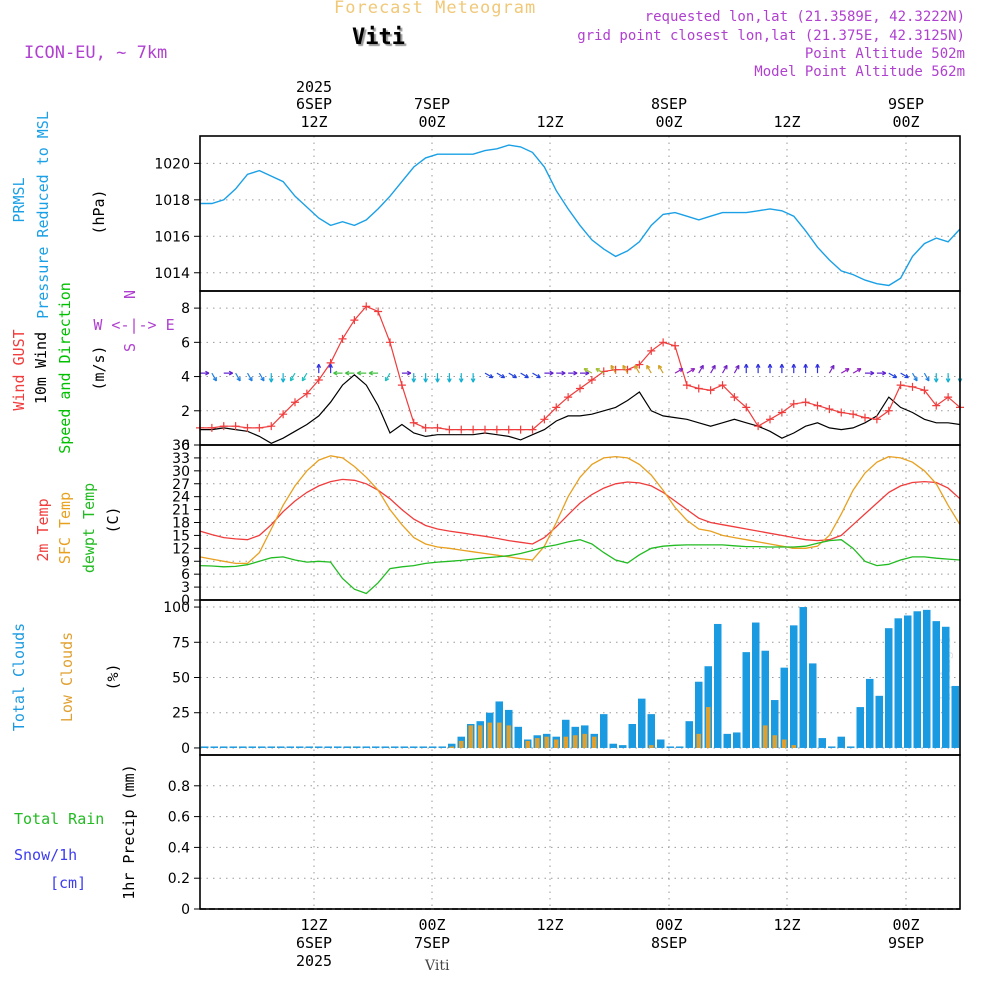 Image resolution: width=1000 pixels, height=1000 pixels. I want to click on pressure-label-b: Pressure Reduced to MSL, so click(43, 215).